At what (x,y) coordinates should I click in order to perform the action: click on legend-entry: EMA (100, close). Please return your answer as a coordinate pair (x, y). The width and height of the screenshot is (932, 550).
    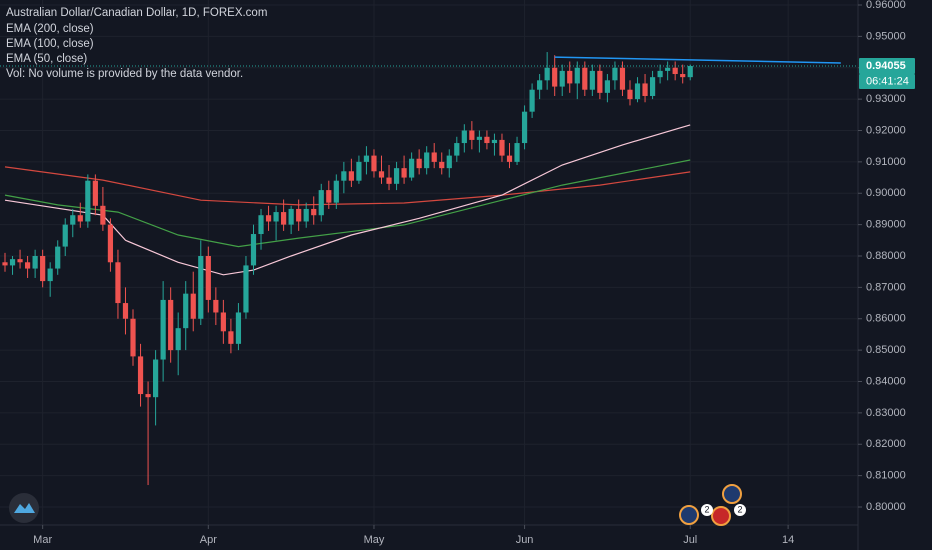
    Looking at the image, I should click on (50, 44).